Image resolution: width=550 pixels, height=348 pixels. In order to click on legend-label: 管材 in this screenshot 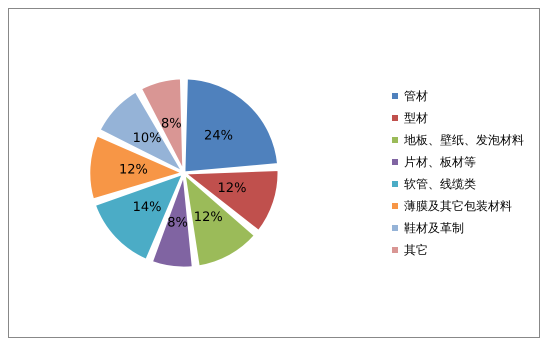, I will do `click(416, 96)`.